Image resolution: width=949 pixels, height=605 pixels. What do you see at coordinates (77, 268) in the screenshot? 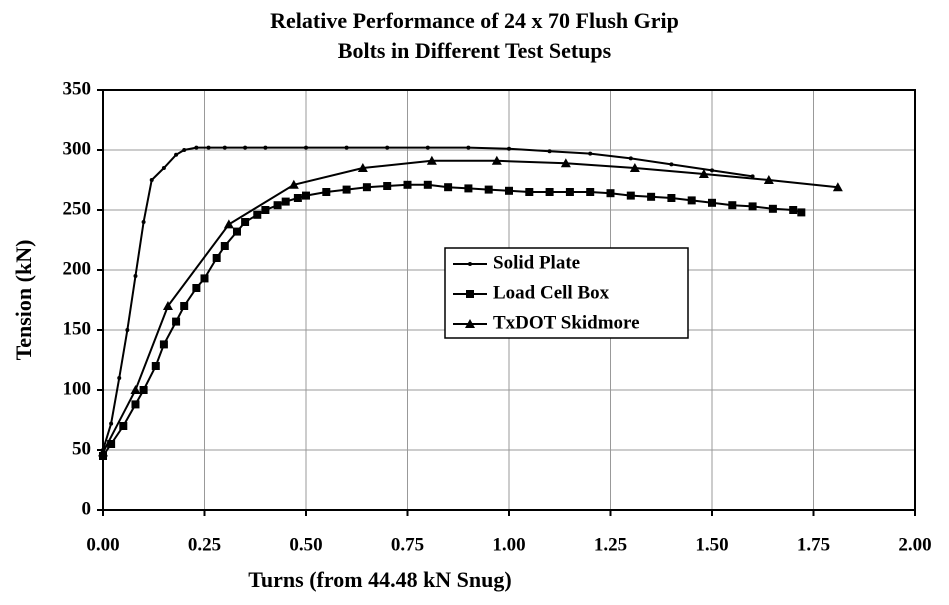
I see `y-tick-label: 200` at bounding box center [77, 268].